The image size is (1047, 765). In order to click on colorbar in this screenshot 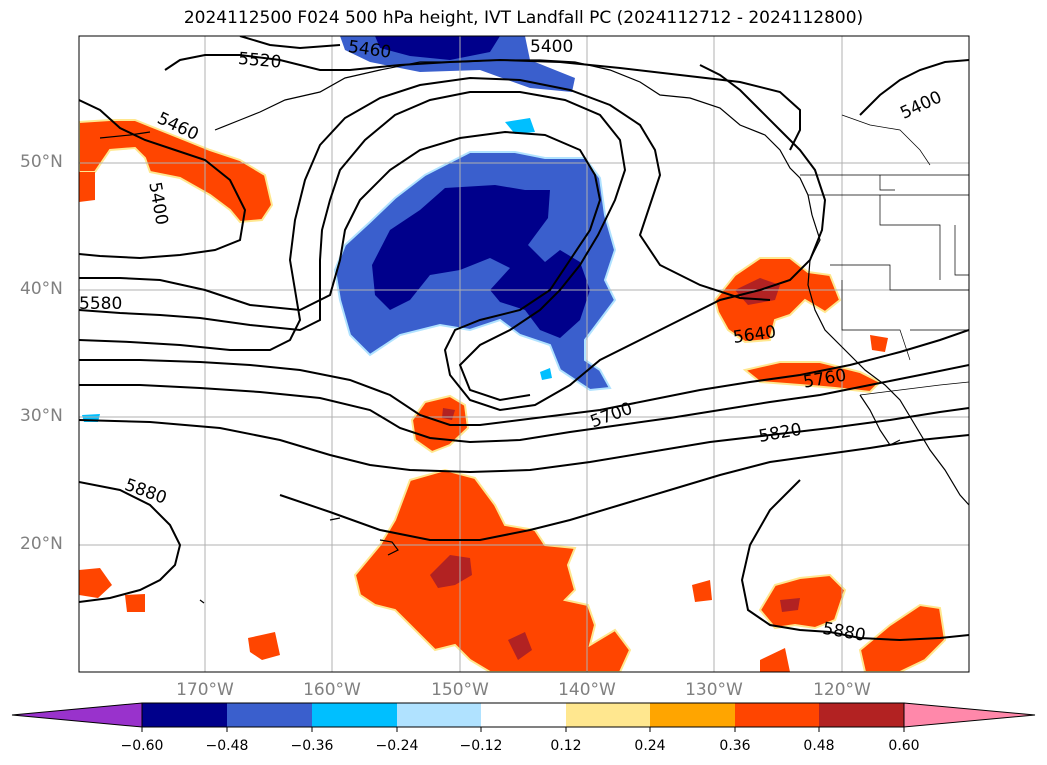, I will do `click(523, 717)`.